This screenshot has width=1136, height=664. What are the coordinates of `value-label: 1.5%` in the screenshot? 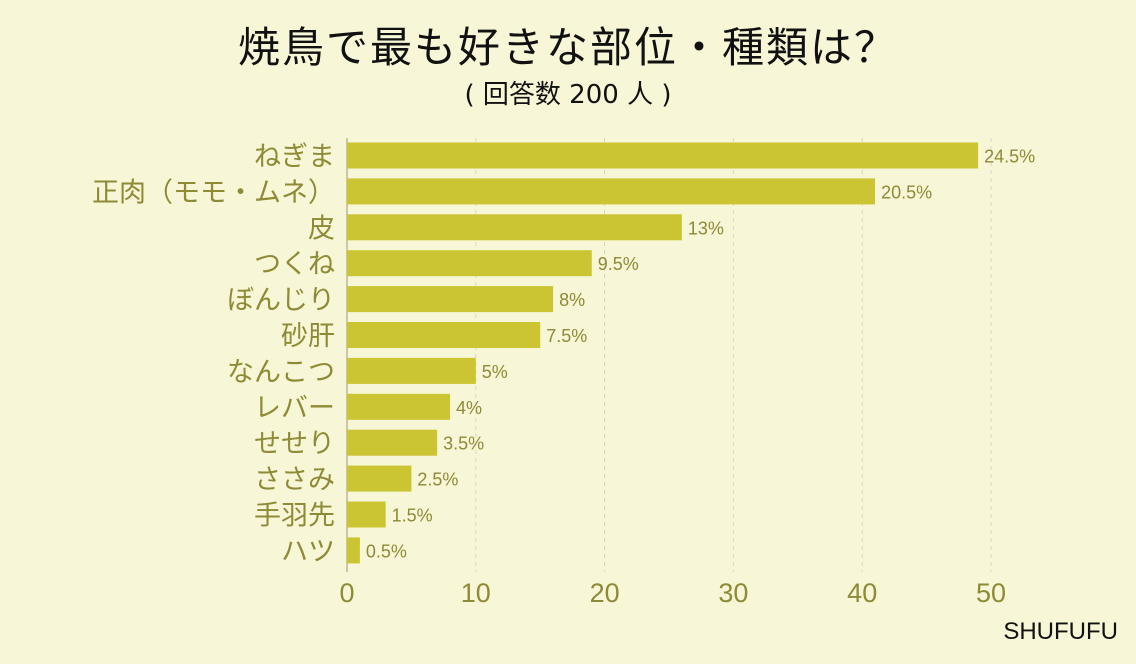 It's located at (412, 516).